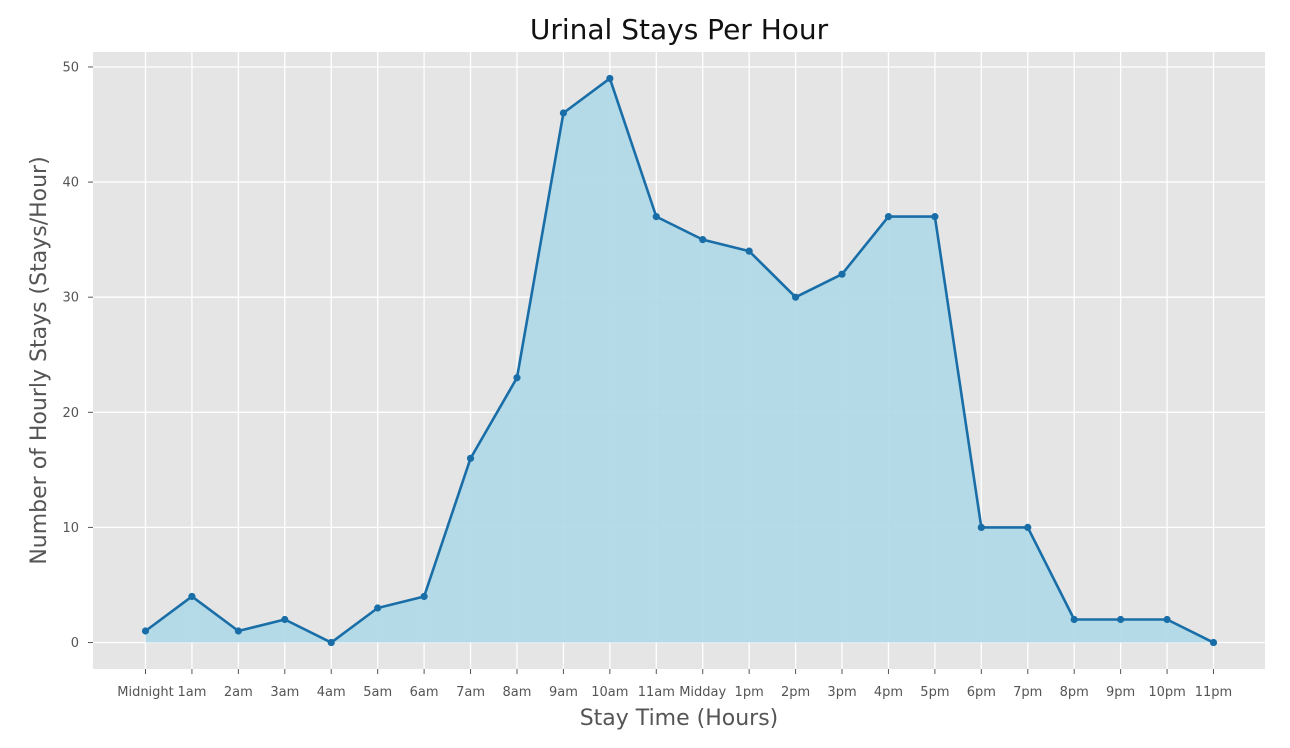  What do you see at coordinates (145, 631) in the screenshot?
I see `data-point-midnight` at bounding box center [145, 631].